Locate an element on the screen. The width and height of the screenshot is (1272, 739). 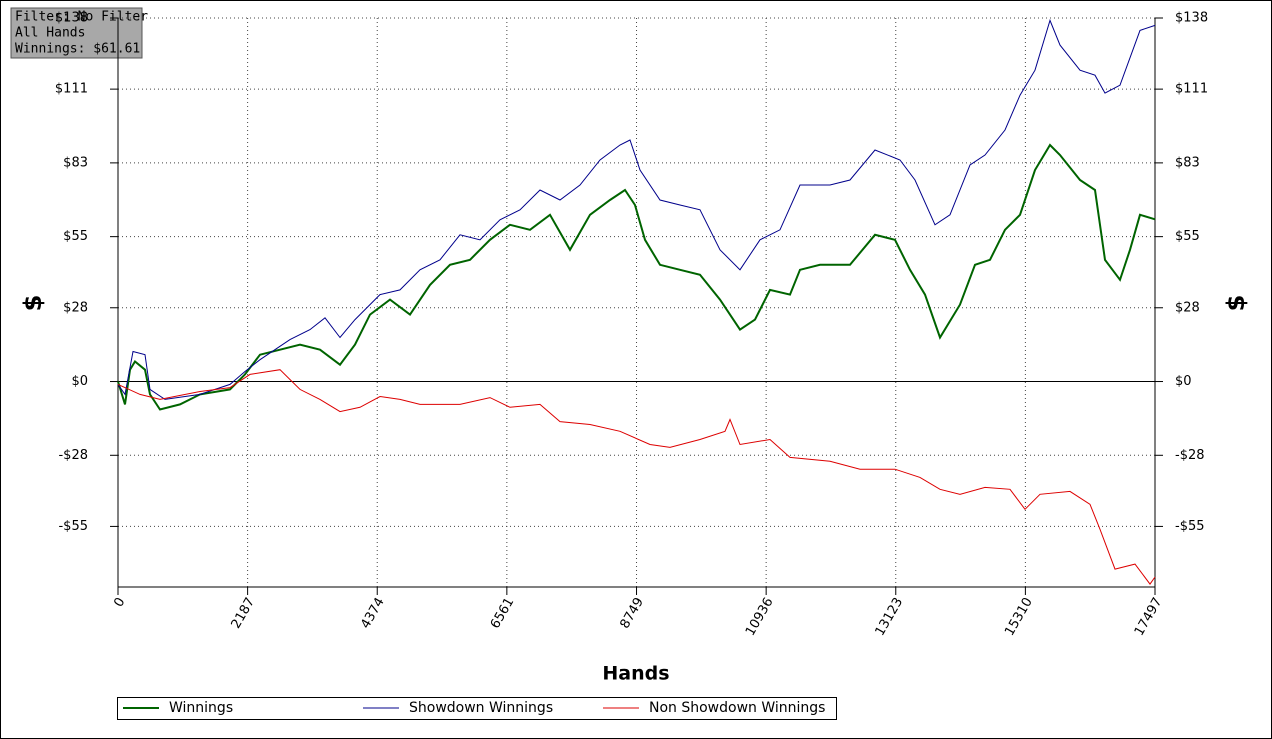
y-tick-label: -$28 is located at coordinates (73, 455).